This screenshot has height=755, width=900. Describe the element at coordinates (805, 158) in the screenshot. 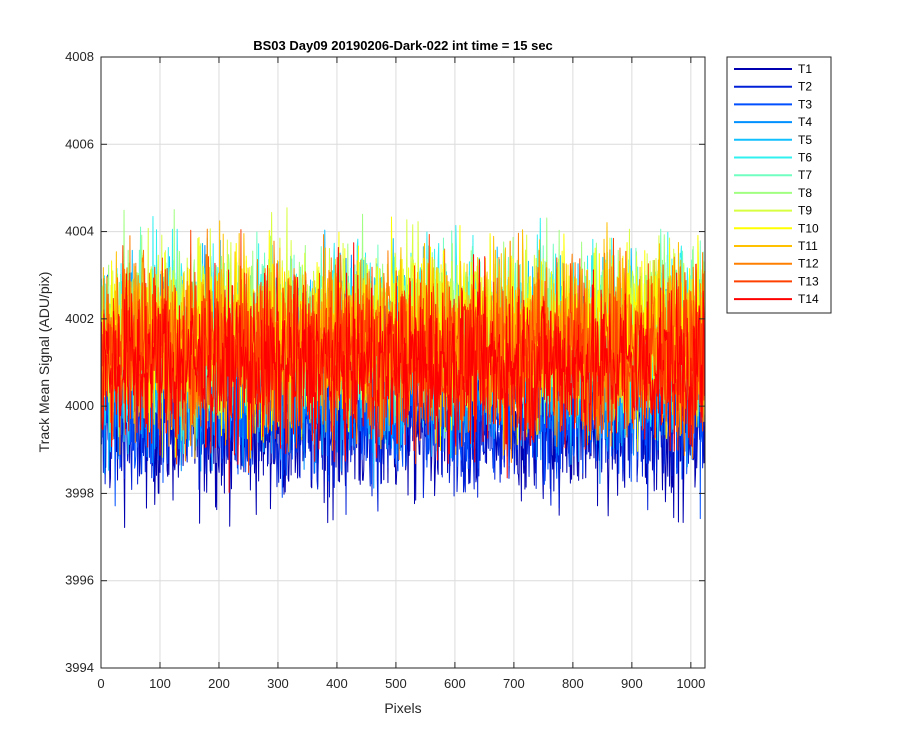

I see `legend-label-T6: T6` at that location.